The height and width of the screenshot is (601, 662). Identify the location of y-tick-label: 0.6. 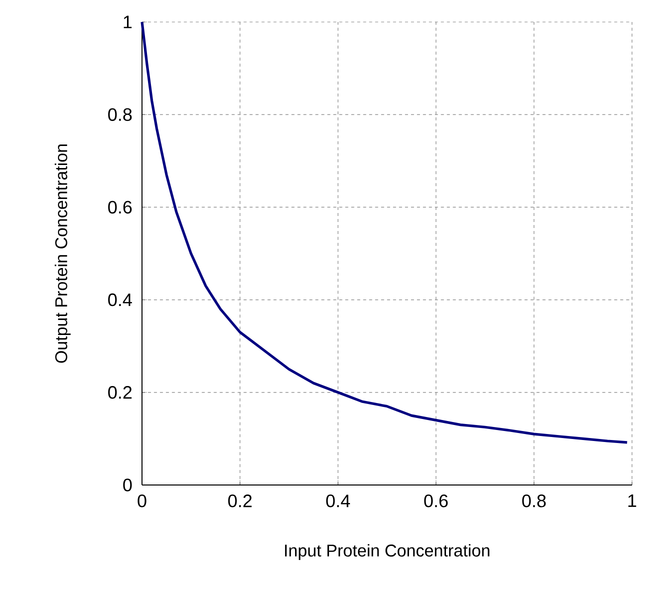
(120, 207).